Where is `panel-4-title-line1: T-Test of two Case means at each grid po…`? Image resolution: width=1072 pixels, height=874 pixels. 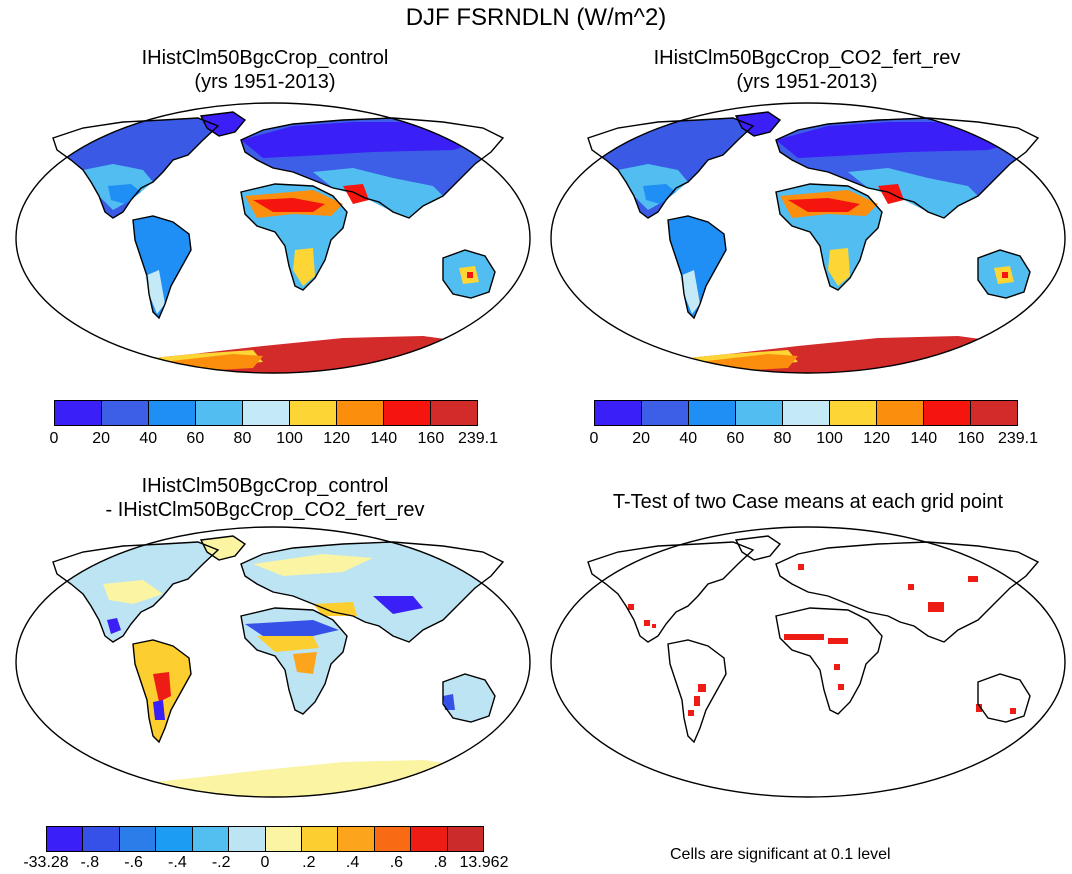 panel-4-title-line1: T-Test of two Case means at each grid po… is located at coordinates (808, 502).